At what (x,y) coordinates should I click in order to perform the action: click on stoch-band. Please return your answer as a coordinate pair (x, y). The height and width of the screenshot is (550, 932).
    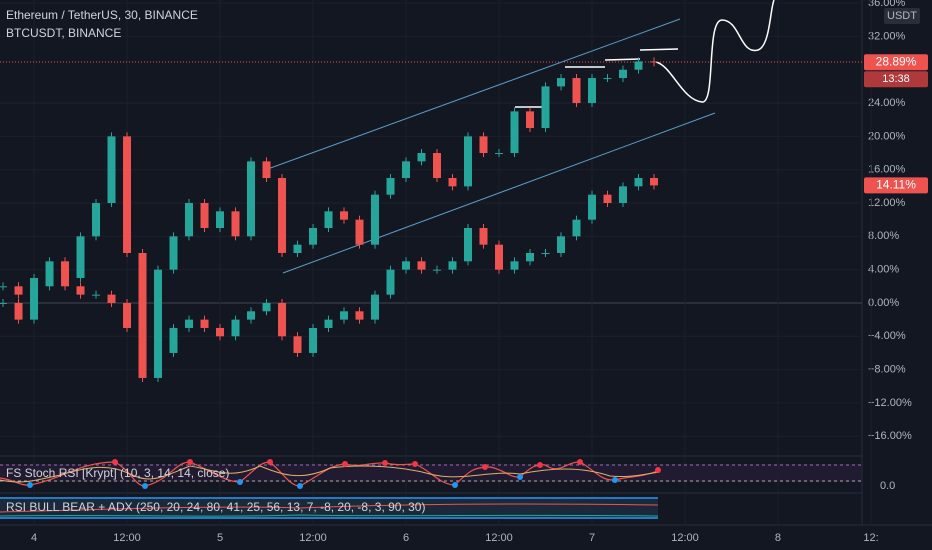
    Looking at the image, I should click on (431, 473).